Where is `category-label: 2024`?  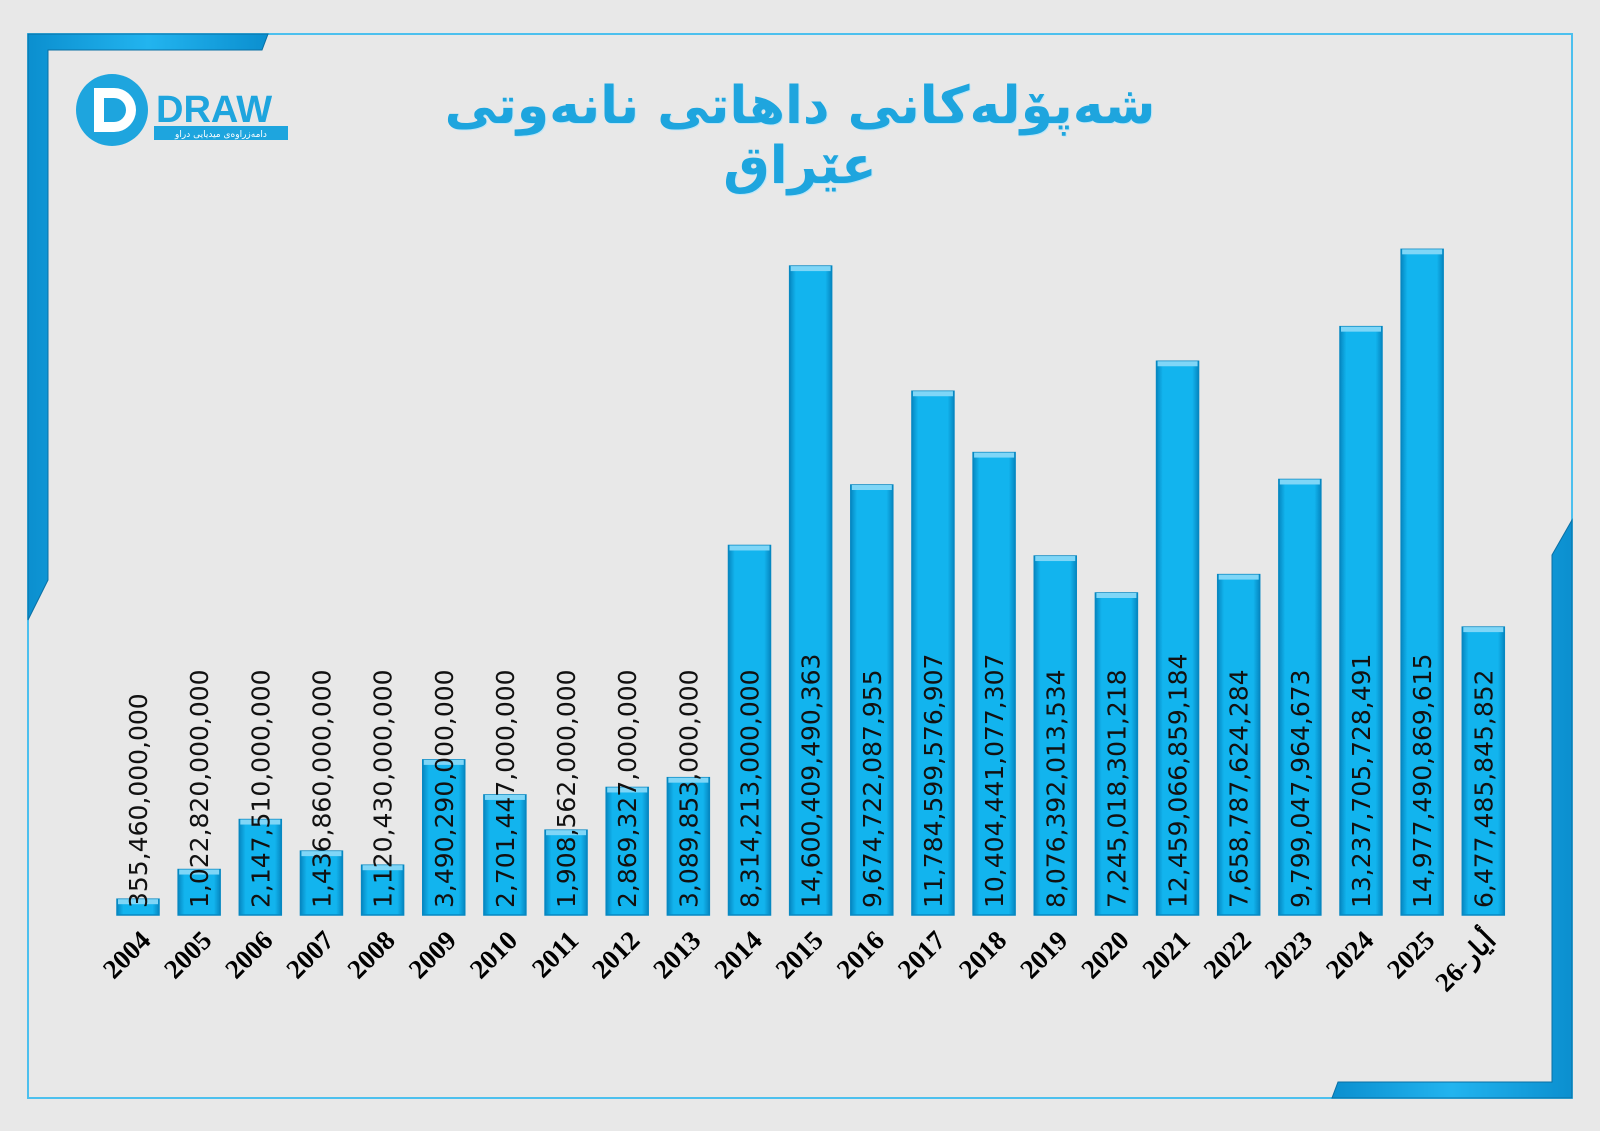
category-label: 2024 is located at coordinates (1349, 954).